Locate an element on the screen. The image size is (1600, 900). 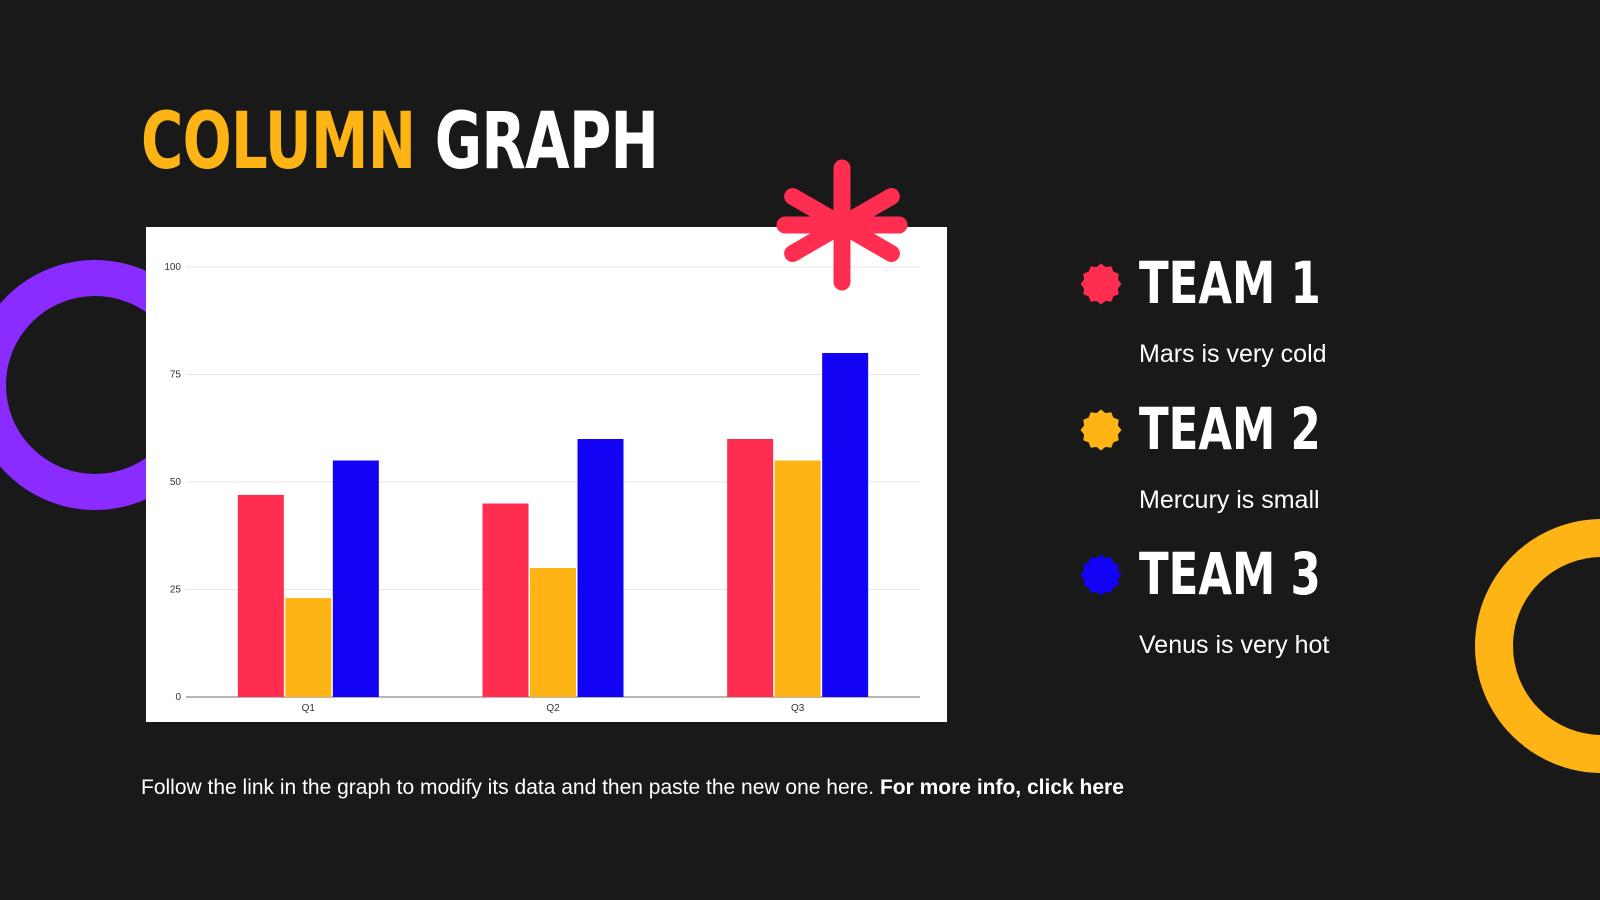
yellow-ring-decoration is located at coordinates (1537, 646).